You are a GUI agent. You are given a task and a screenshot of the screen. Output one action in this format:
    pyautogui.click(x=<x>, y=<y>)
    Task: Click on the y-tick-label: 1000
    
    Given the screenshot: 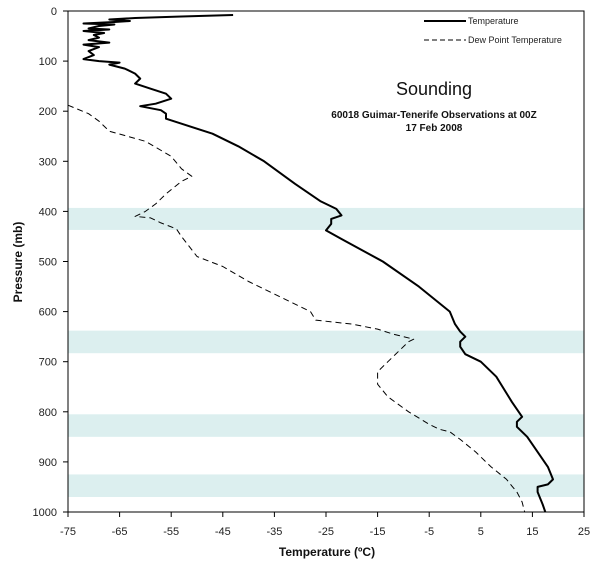 What is the action you would take?
    pyautogui.click(x=45, y=513)
    